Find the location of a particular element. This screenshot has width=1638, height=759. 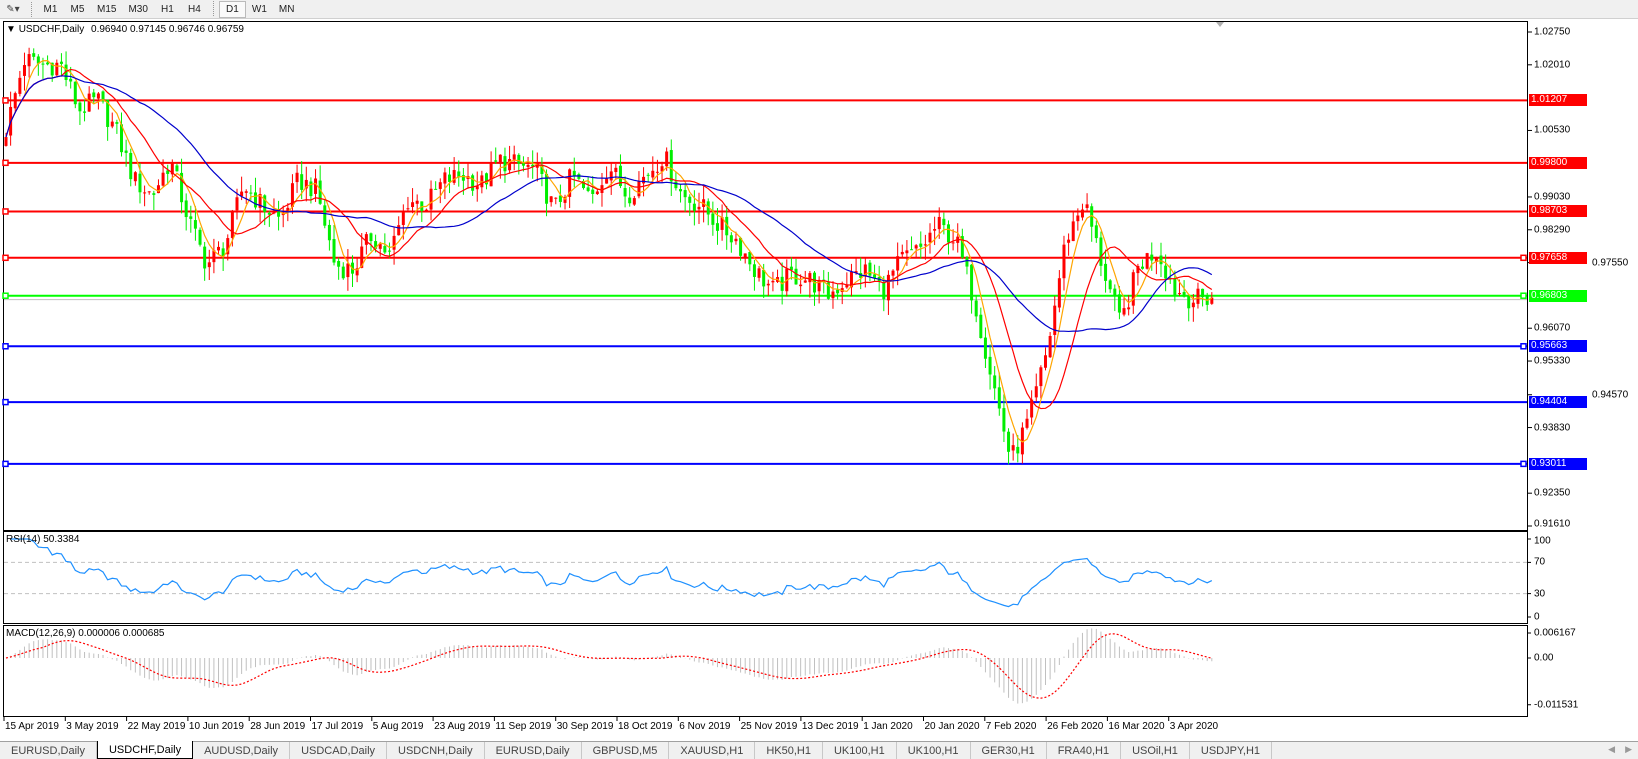

chart-tab: USDCHF,Daily is located at coordinates (145, 750).